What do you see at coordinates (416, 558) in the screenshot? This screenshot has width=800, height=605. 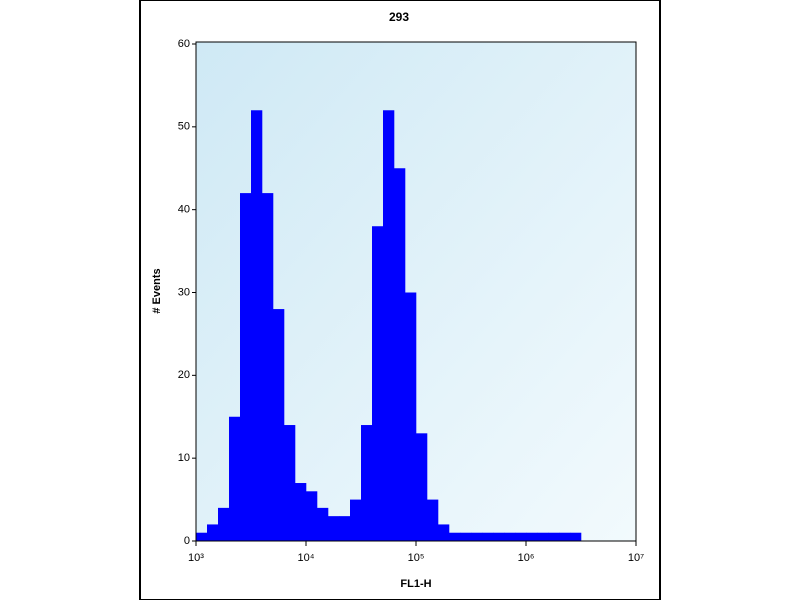 I see `x-tick-label: 10⁵` at bounding box center [416, 558].